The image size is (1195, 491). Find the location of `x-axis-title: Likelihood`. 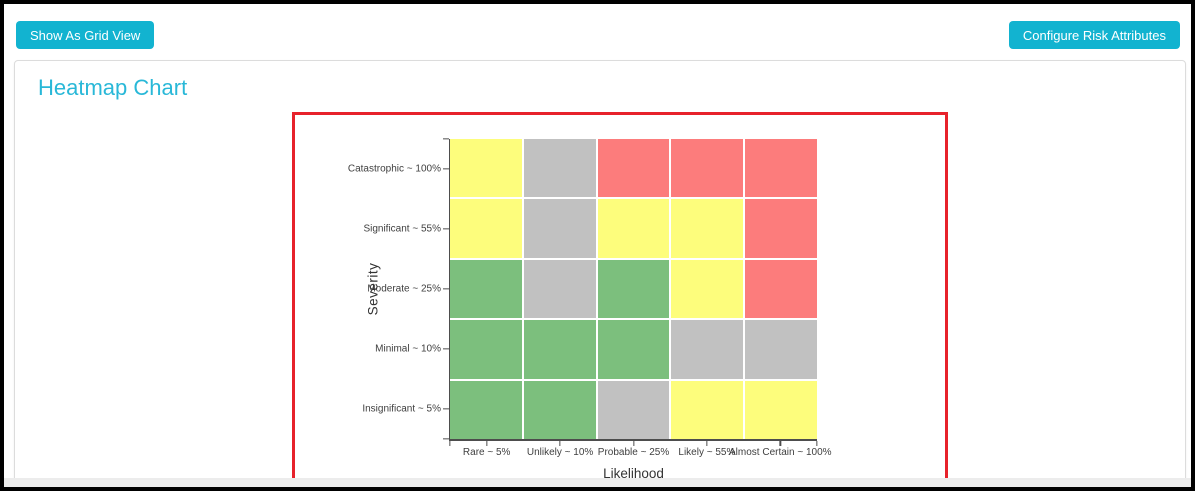

x-axis-title: Likelihood is located at coordinates (633, 473).